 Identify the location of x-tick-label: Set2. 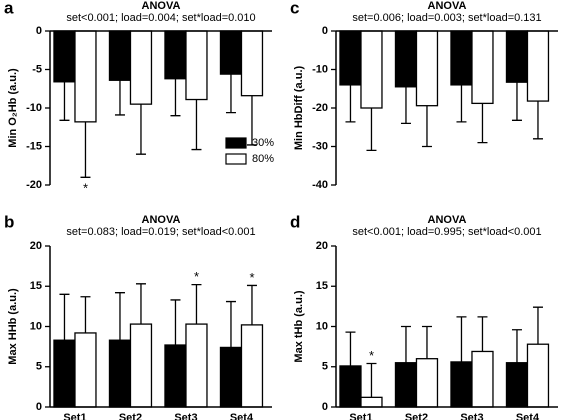
(416, 416).